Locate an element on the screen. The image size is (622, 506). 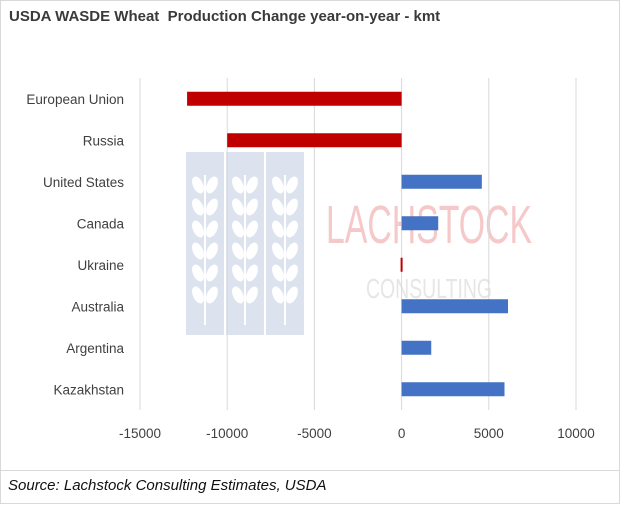
bar-kazakhstan is located at coordinates (453, 389).